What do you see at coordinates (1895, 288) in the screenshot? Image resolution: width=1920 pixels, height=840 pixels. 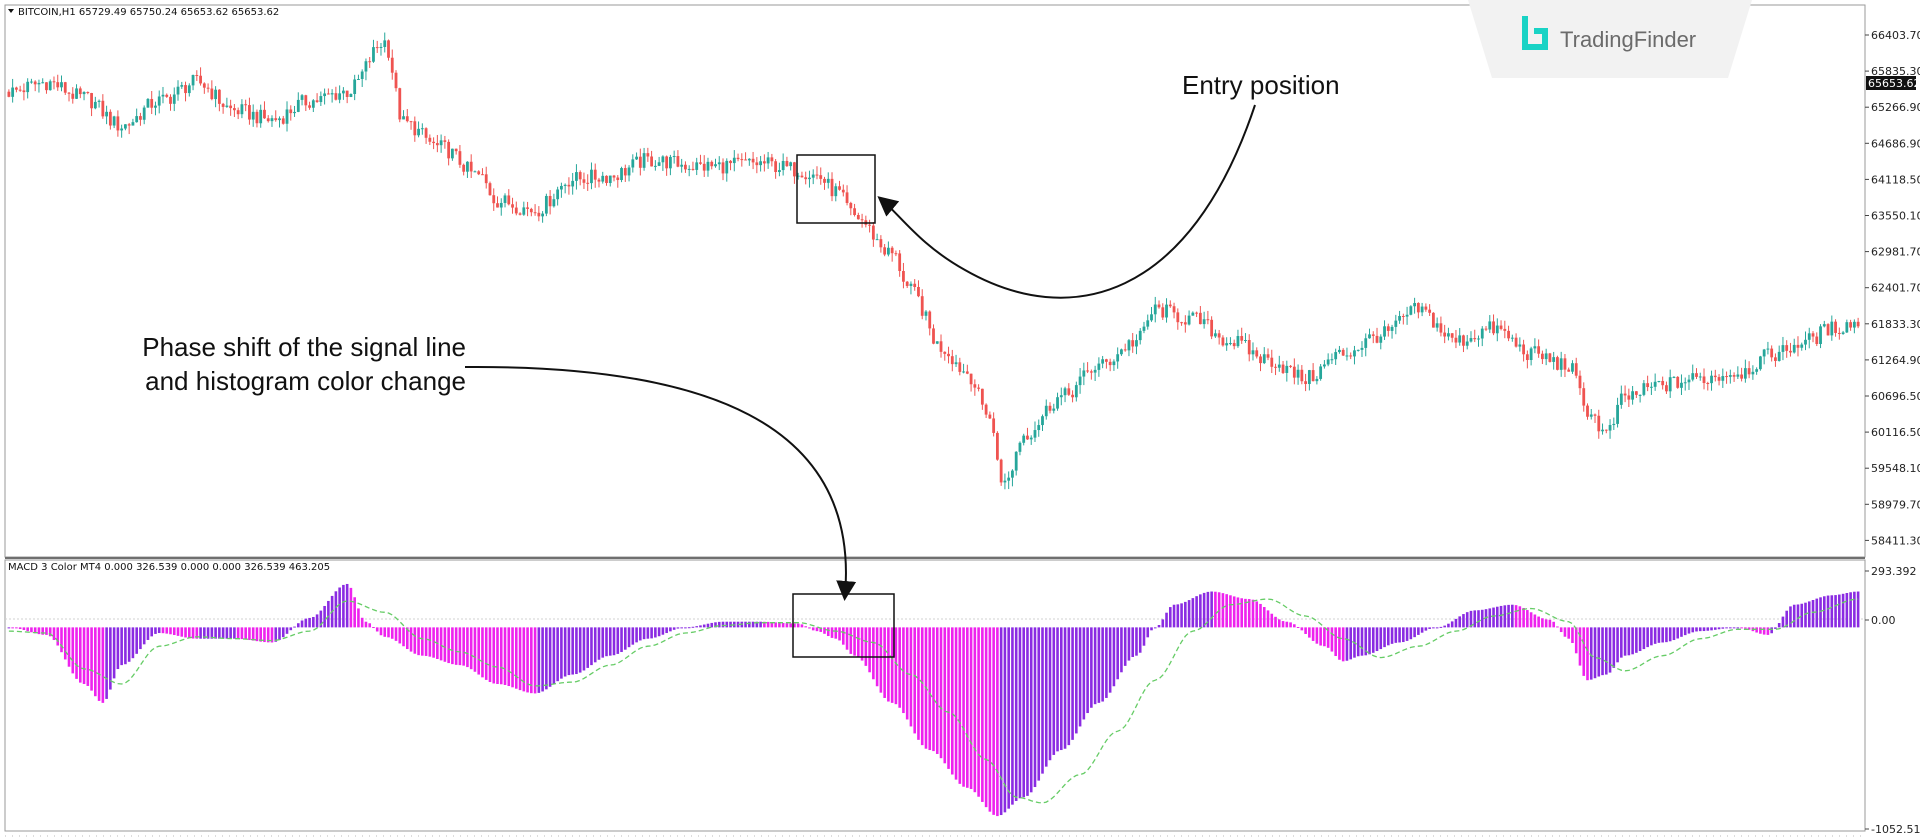 I see `price-tick-label: 62401.70` at bounding box center [1895, 288].